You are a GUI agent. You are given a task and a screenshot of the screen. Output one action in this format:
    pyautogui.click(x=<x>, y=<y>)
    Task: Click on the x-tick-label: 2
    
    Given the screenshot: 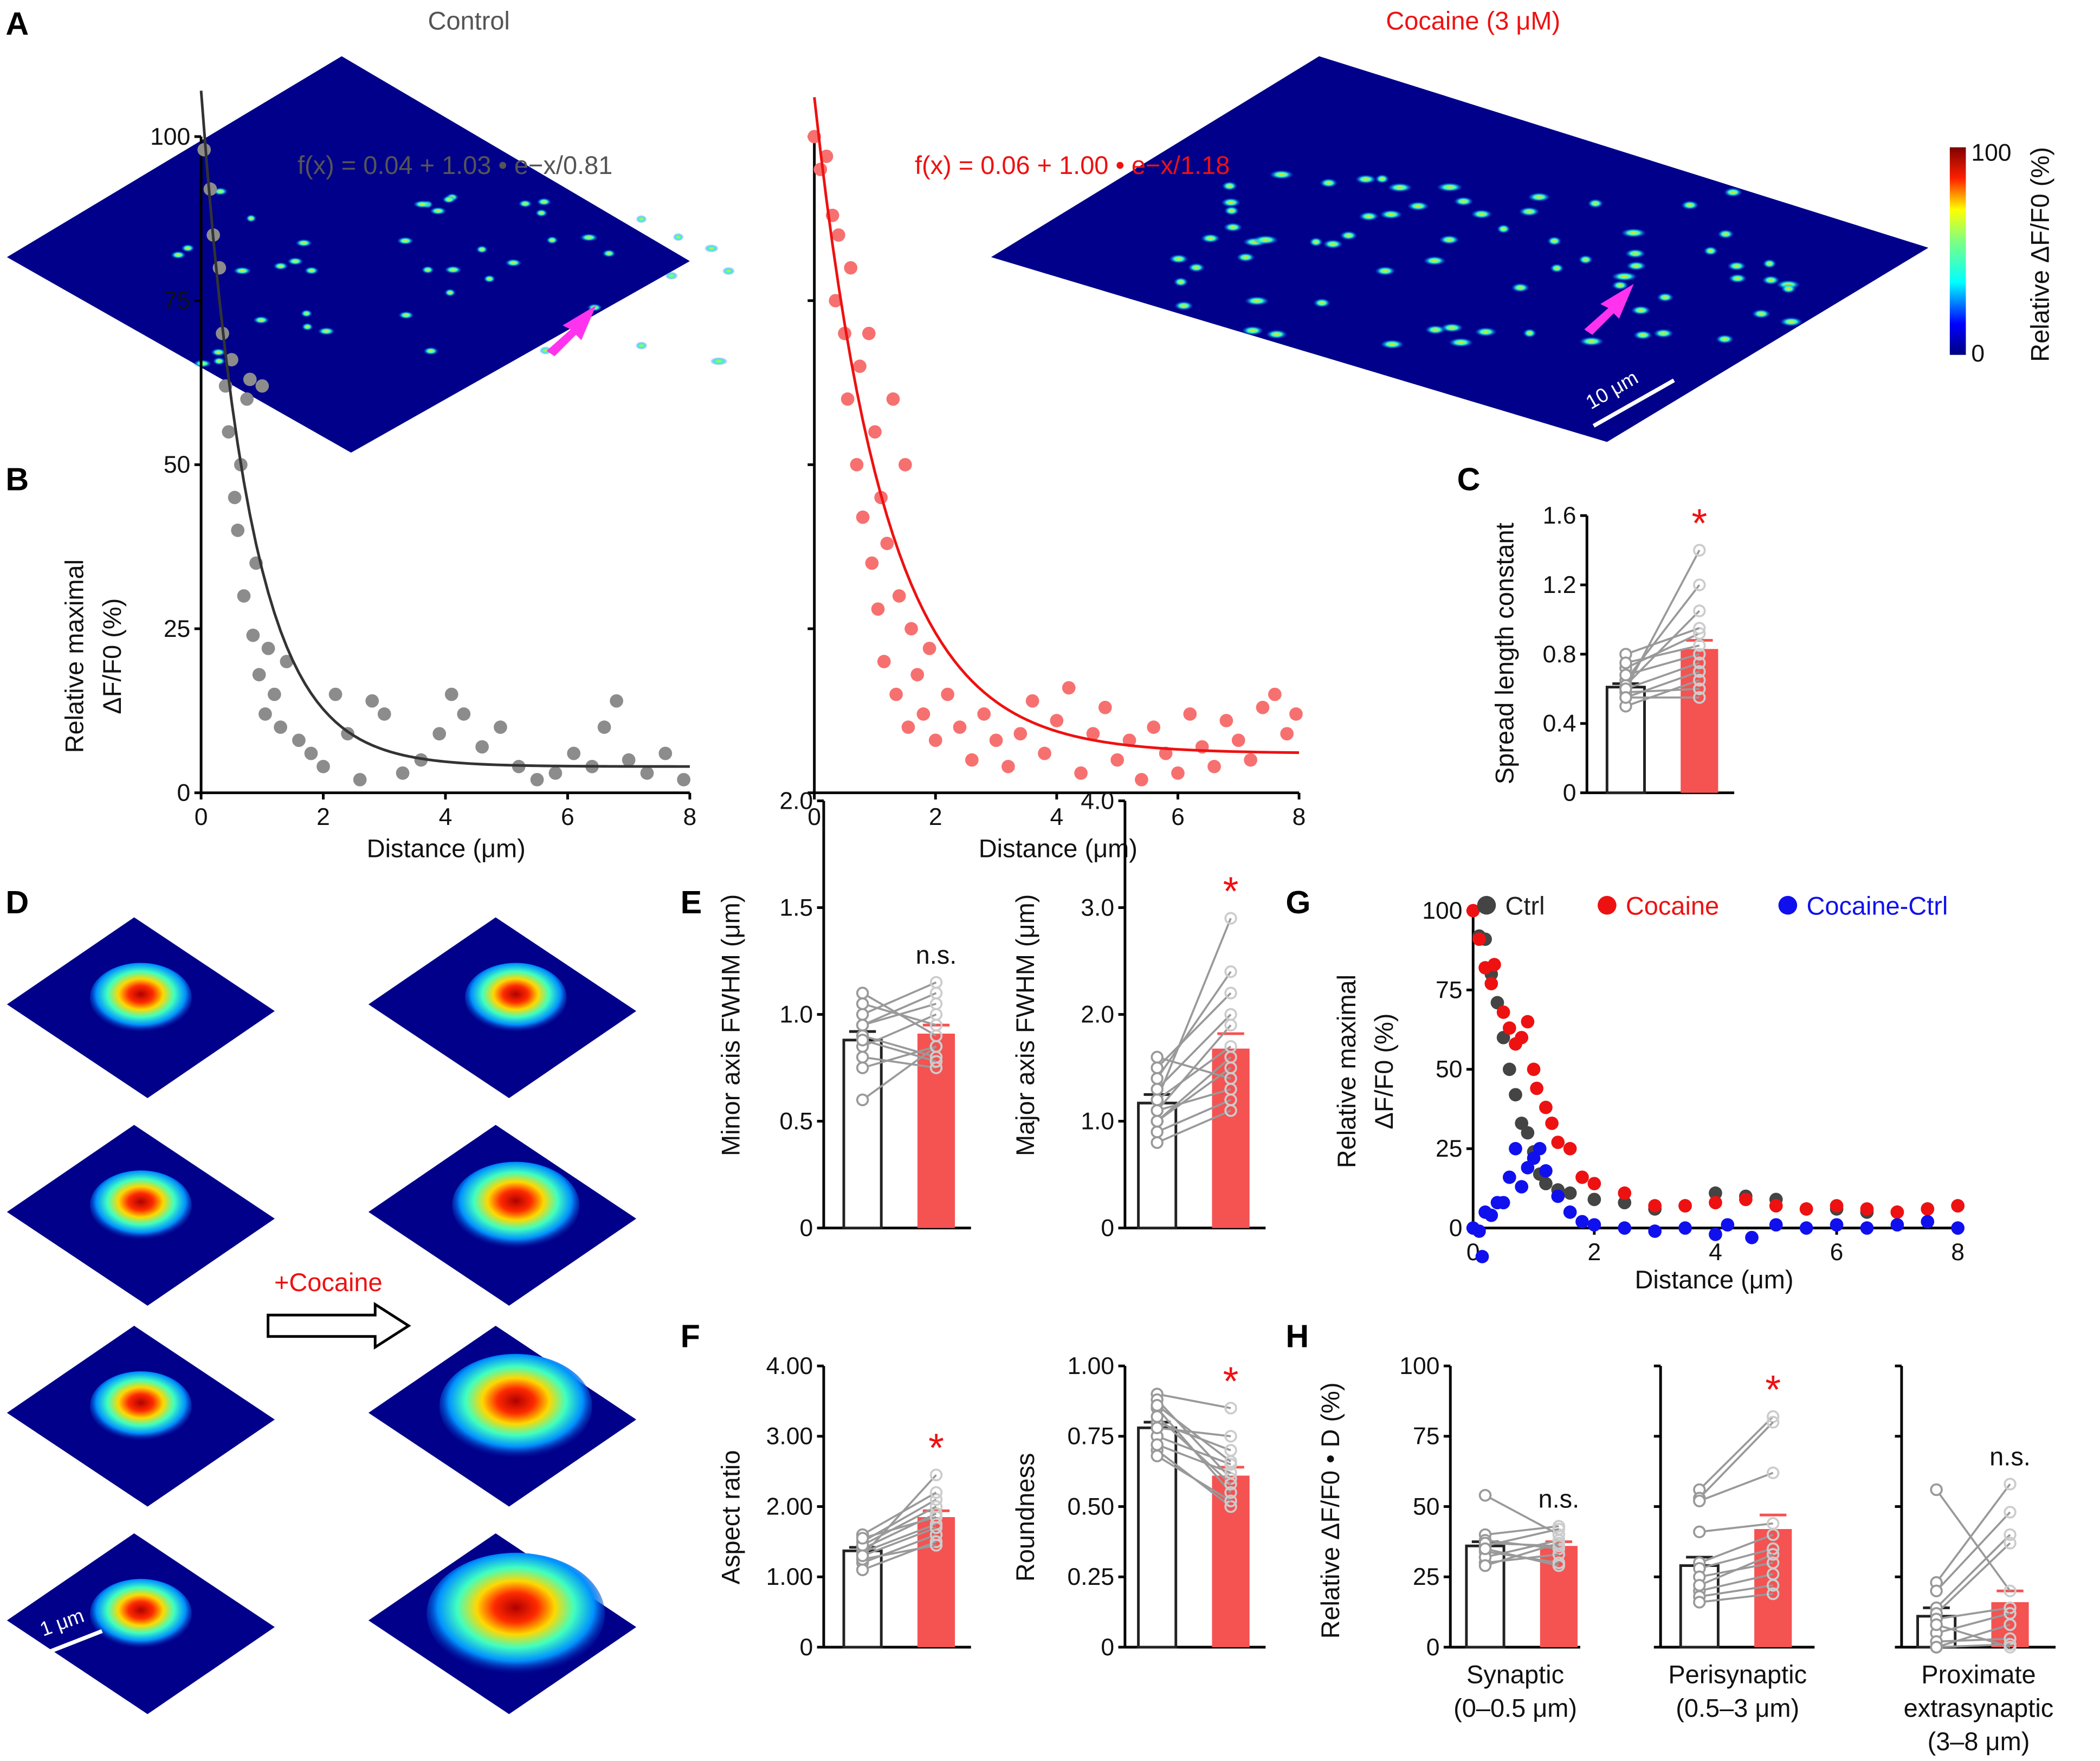 What is the action you would take?
    pyautogui.click(x=936, y=817)
    